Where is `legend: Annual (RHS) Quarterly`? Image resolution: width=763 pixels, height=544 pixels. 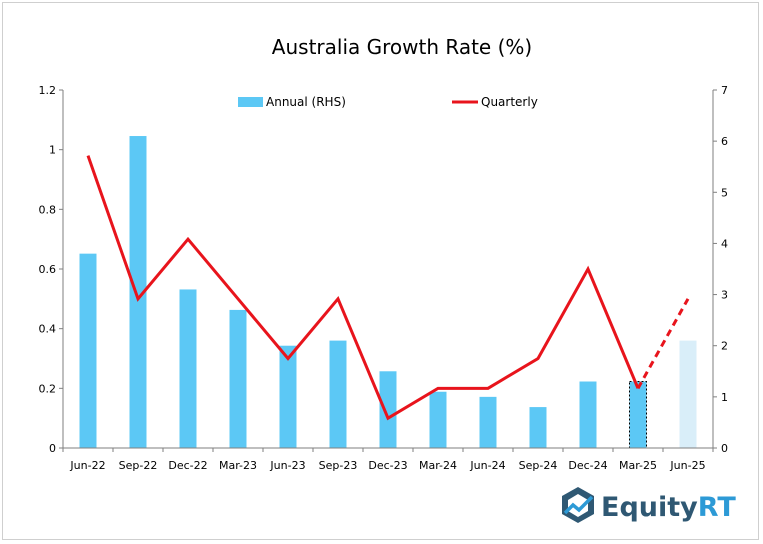
legend: Annual (RHS) Quarterly is located at coordinates (388, 102).